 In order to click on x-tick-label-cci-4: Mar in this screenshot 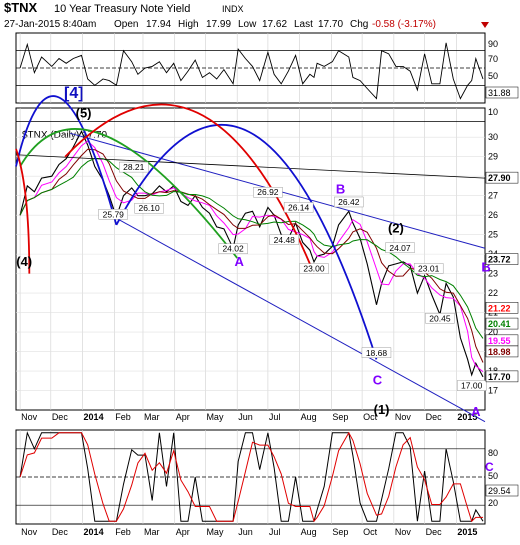, I will do `click(152, 532)`.